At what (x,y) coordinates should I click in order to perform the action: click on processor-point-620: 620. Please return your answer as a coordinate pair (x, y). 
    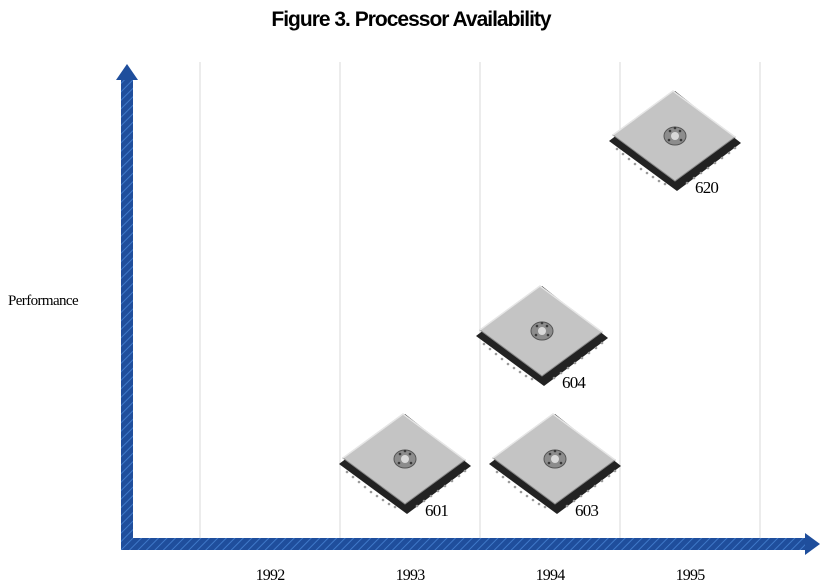
    Looking at the image, I should click on (675, 143).